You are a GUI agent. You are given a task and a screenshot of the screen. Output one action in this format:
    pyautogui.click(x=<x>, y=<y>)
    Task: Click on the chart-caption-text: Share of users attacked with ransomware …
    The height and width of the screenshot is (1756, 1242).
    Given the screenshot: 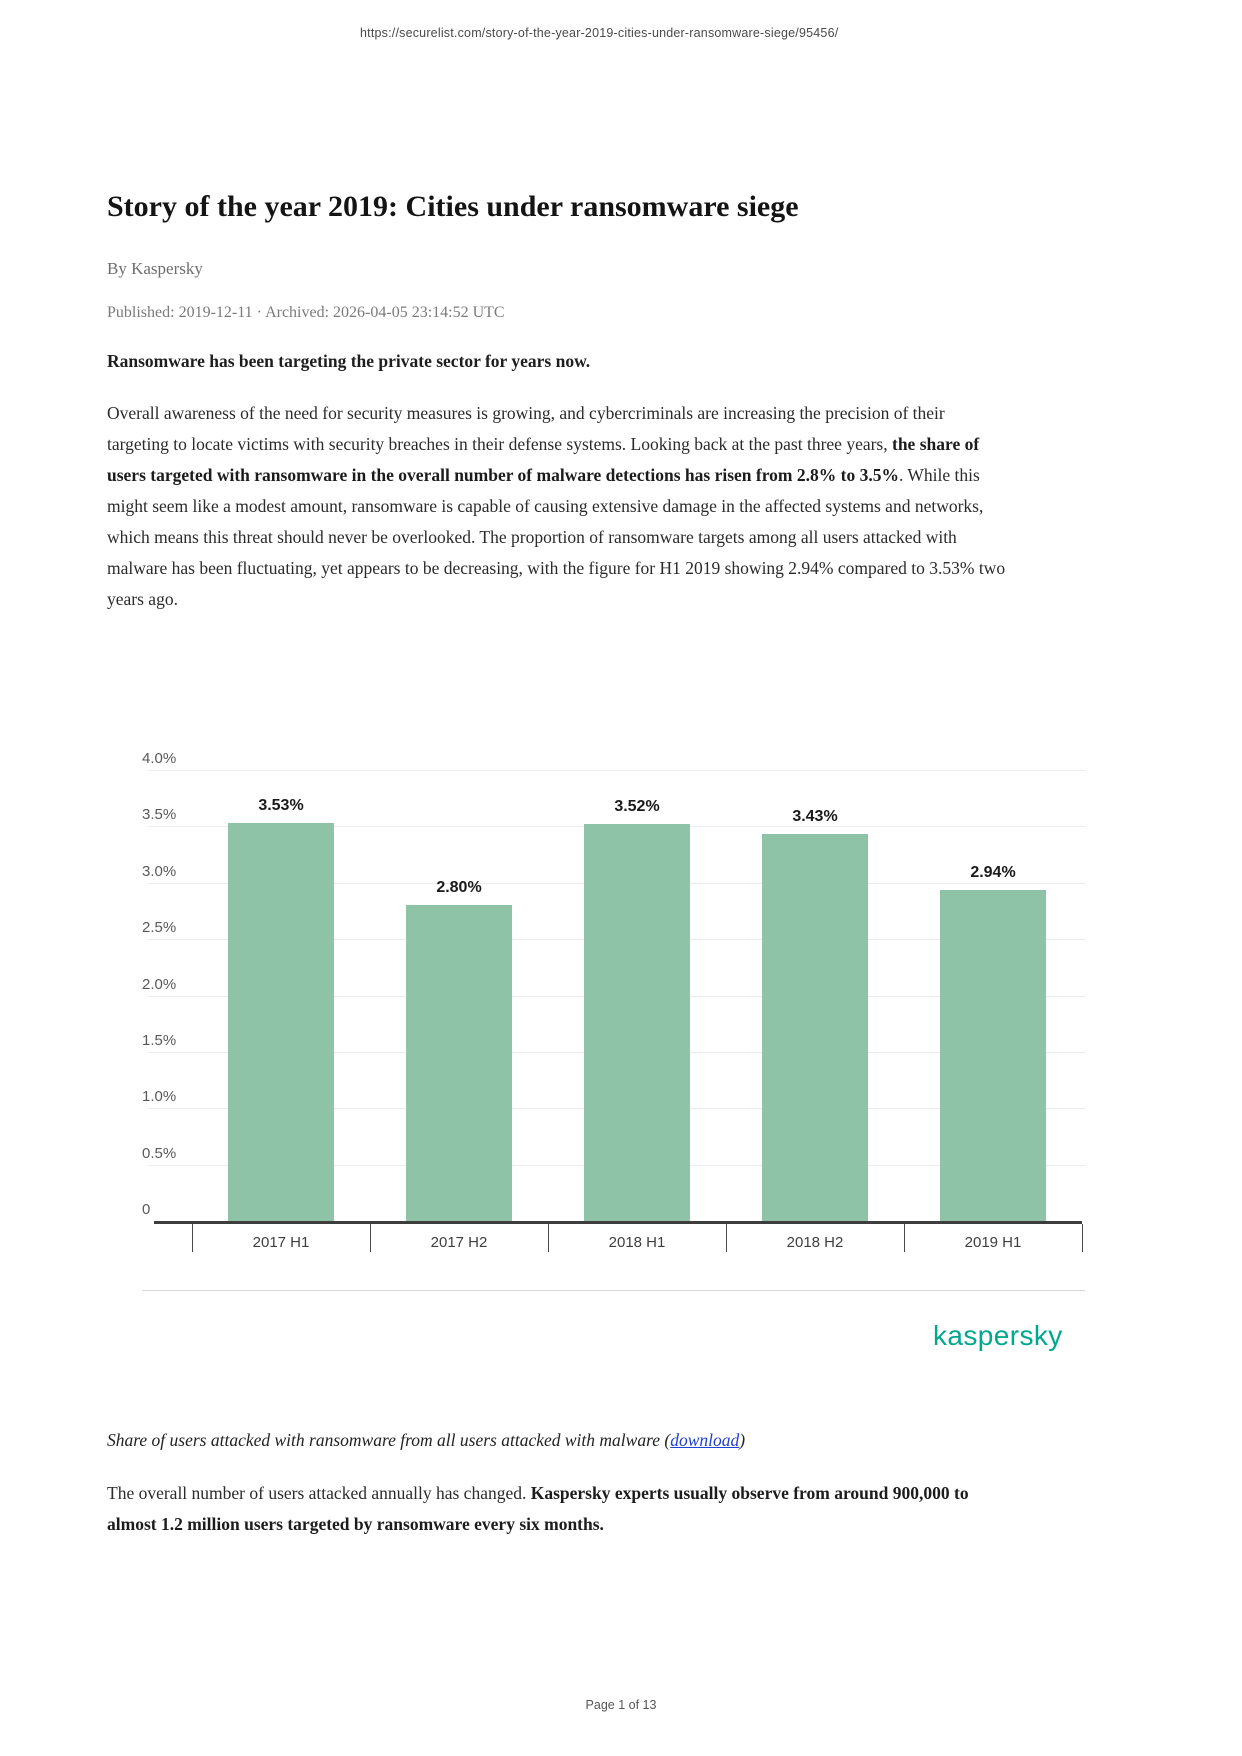 What is the action you would take?
    pyautogui.click(x=389, y=1440)
    